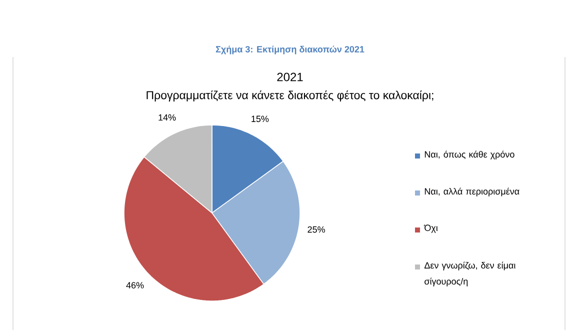  What do you see at coordinates (290, 77) in the screenshot?
I see `chart-title: 2021` at bounding box center [290, 77].